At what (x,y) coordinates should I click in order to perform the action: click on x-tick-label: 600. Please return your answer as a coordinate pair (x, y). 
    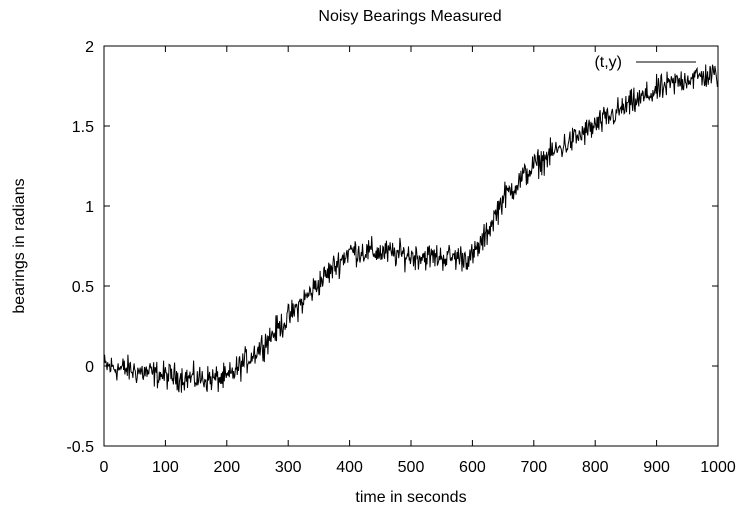
    Looking at the image, I should click on (472, 467).